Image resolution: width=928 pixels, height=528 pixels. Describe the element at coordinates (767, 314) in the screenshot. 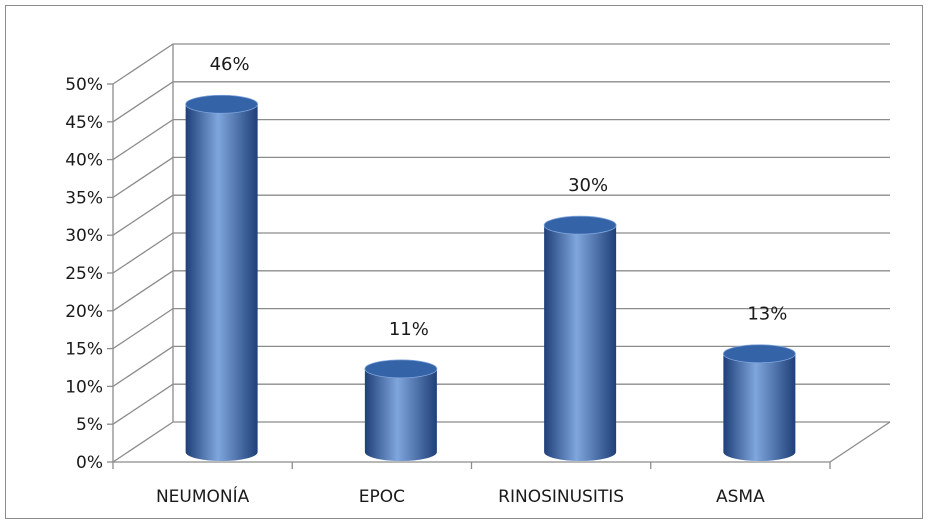

I see `data-label: 13%` at that location.